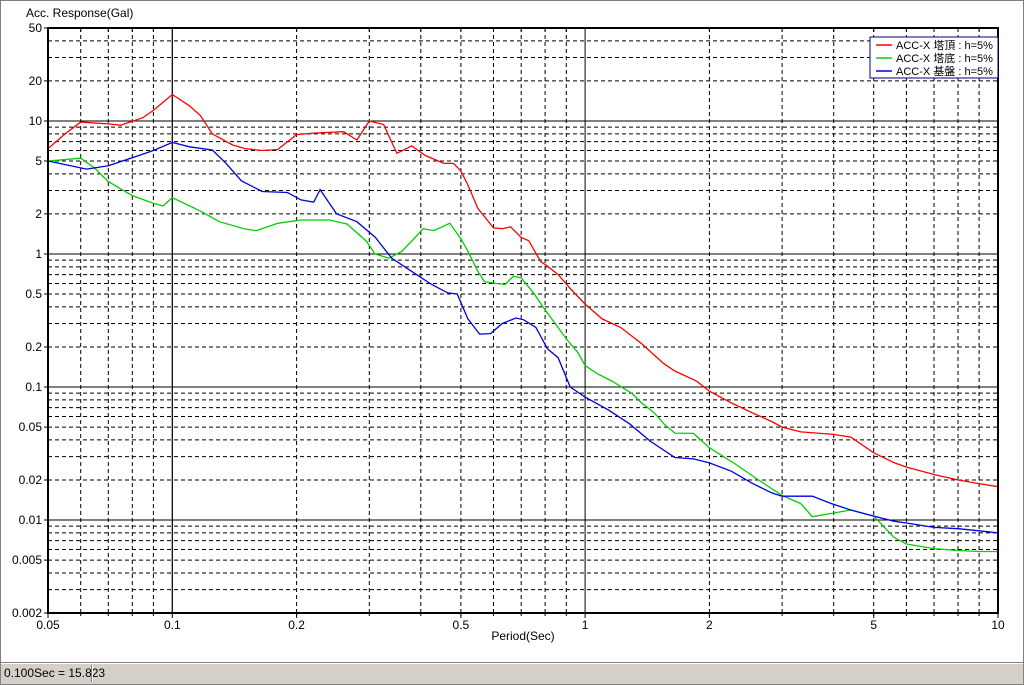 The image size is (1024, 685). Describe the element at coordinates (27, 560) in the screenshot. I see `svg-text: 0.005` at that location.